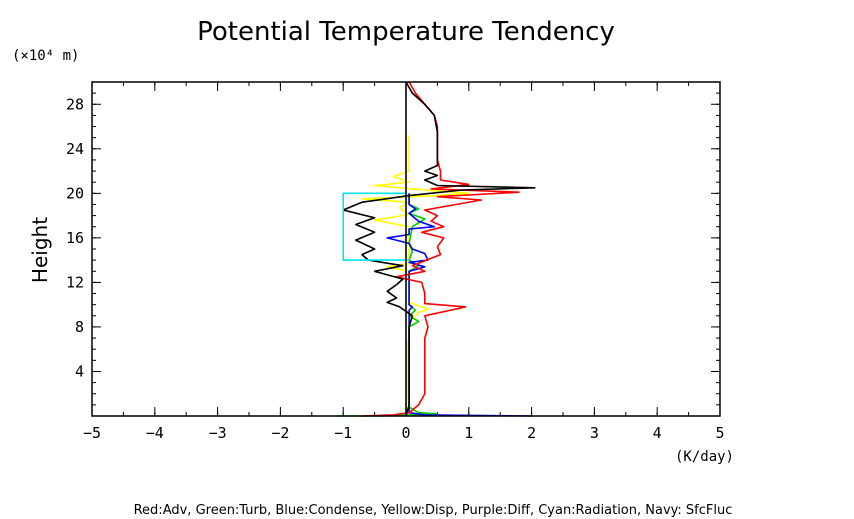 This screenshot has height=519, width=854. I want to click on x-tick-label: 2, so click(531, 433).